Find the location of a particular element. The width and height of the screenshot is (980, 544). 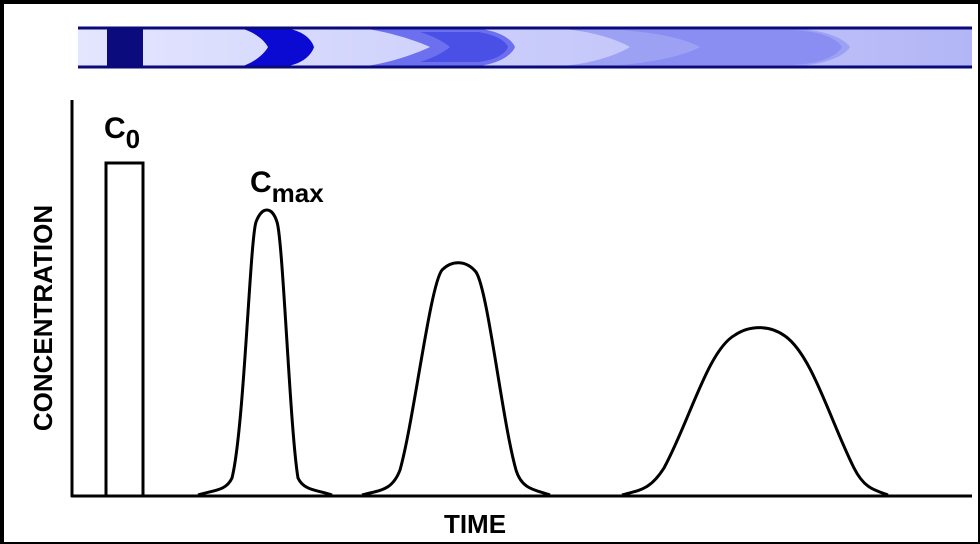

initial-pulse is located at coordinates (124, 329).